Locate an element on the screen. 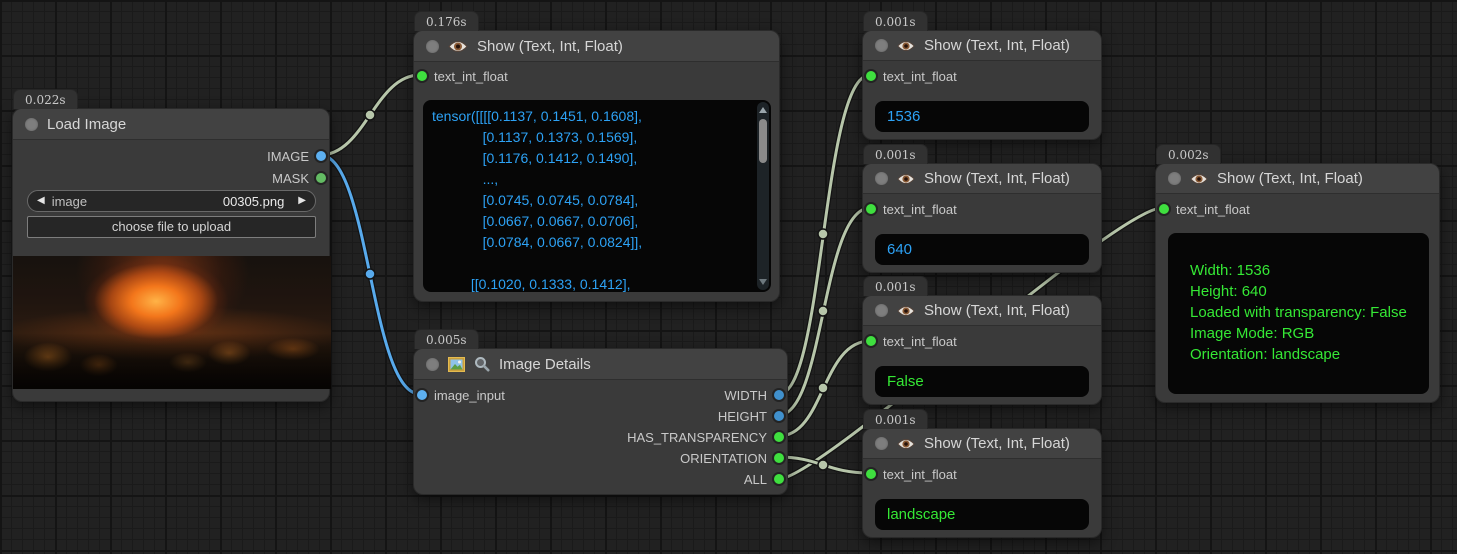 This screenshot has width=1457, height=554. height-port-icon is located at coordinates (779, 416).